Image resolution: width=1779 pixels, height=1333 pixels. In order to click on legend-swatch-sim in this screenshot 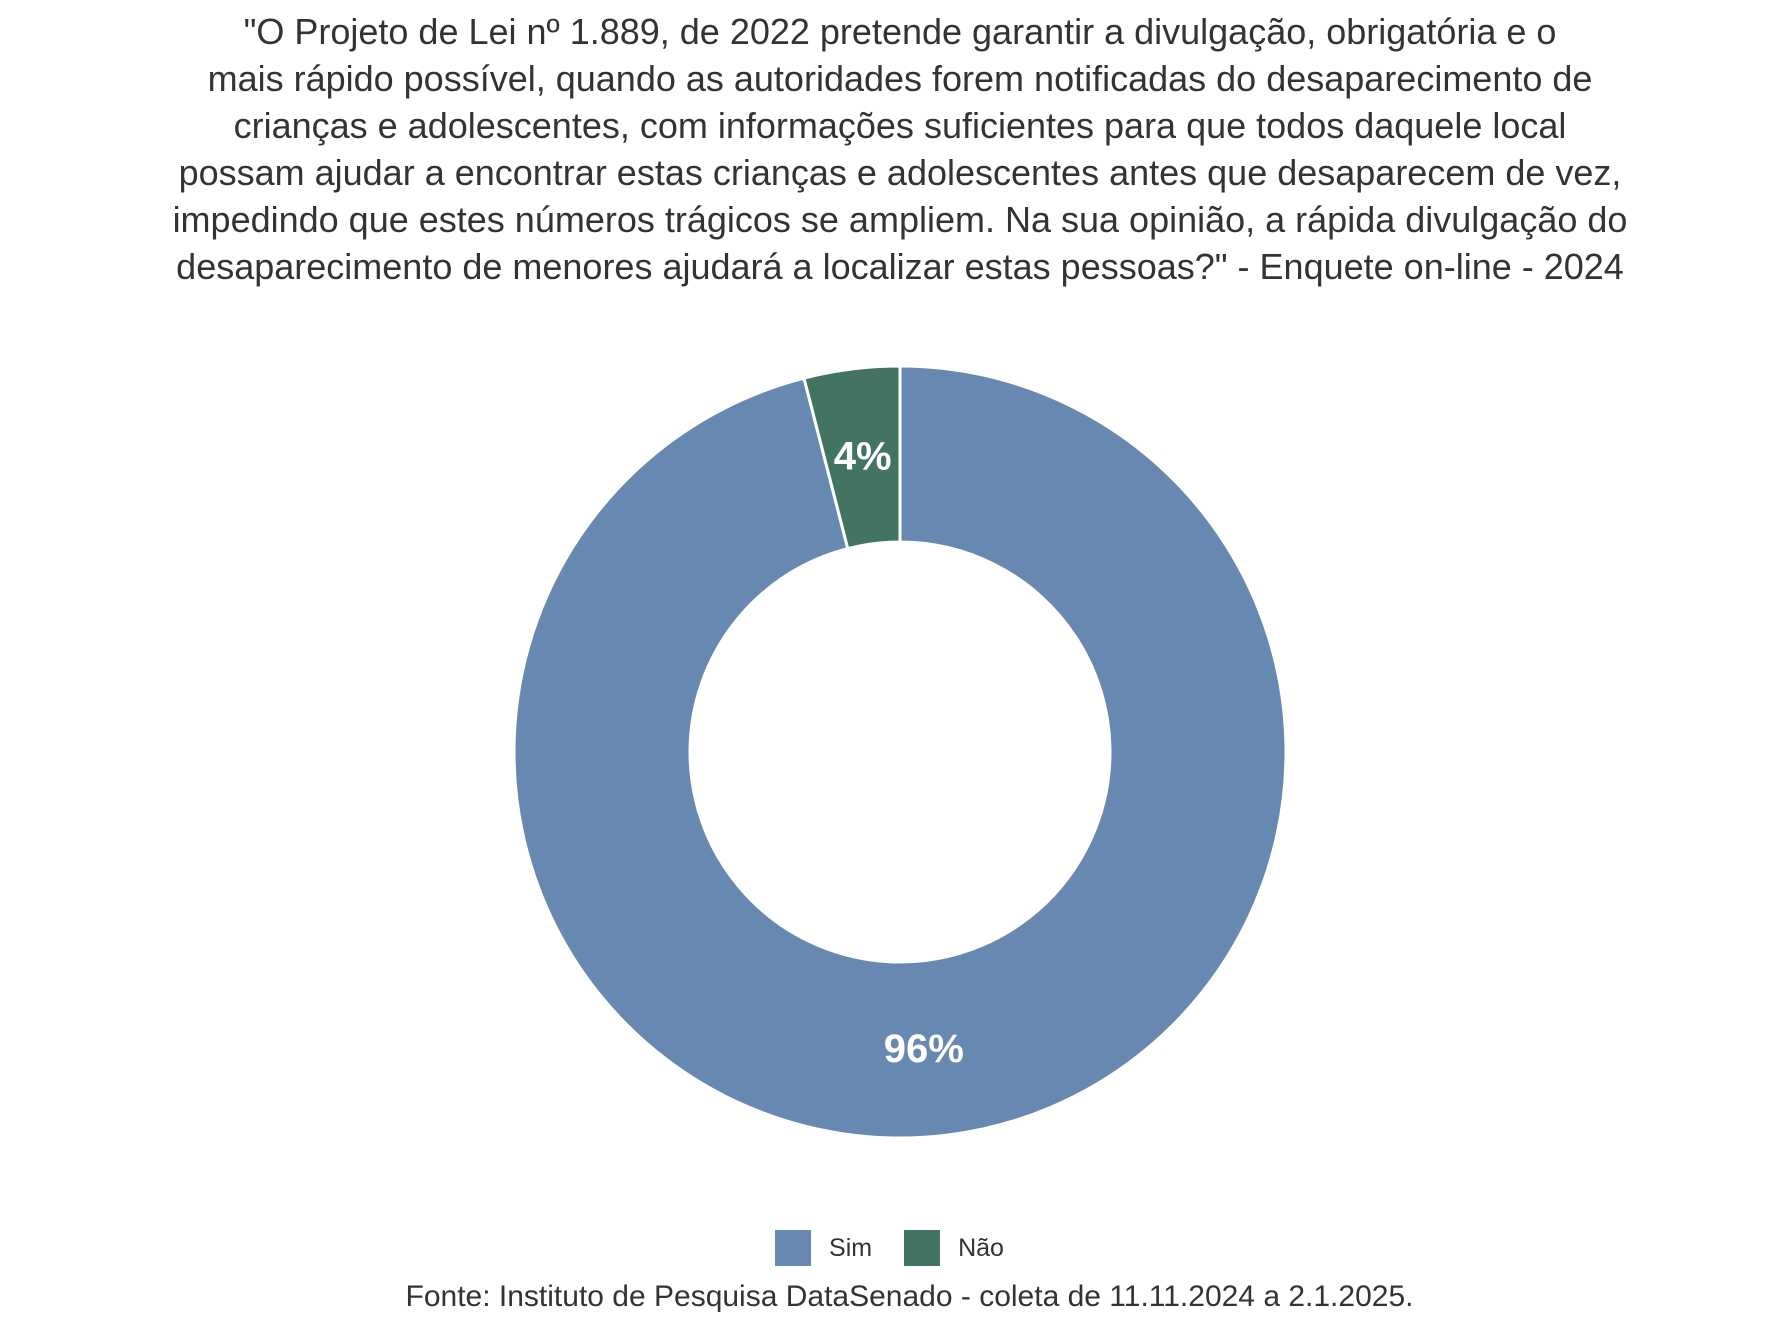, I will do `click(793, 1248)`.